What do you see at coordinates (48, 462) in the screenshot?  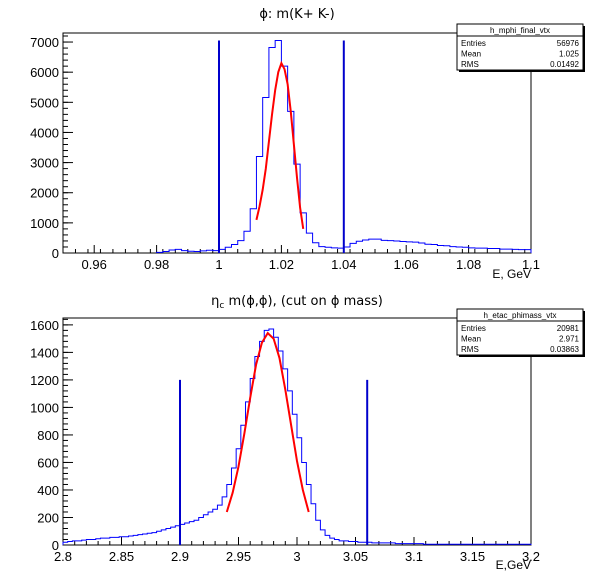 I see `y-tick-label: 600` at bounding box center [48, 462].